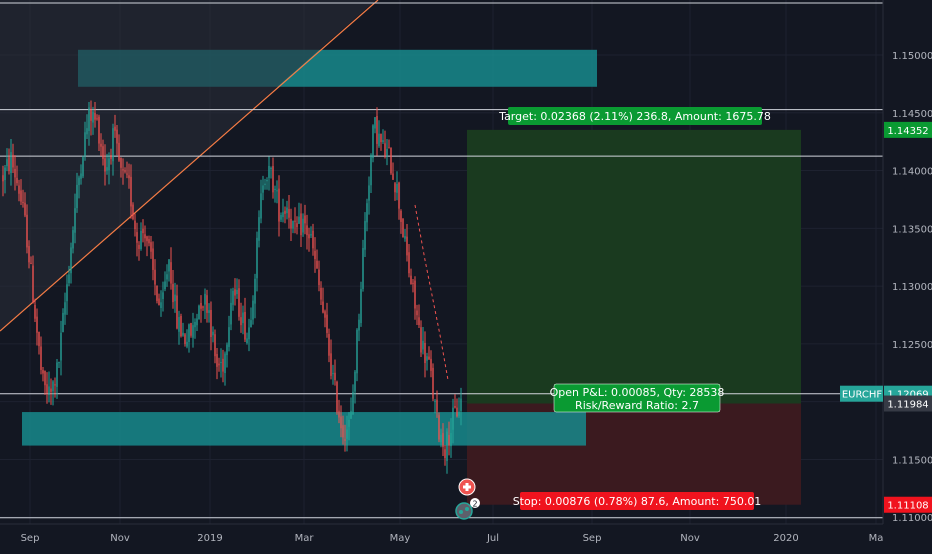 This screenshot has width=932, height=554. Describe the element at coordinates (467, 487) in the screenshot. I see `alert-plus-icon` at that location.